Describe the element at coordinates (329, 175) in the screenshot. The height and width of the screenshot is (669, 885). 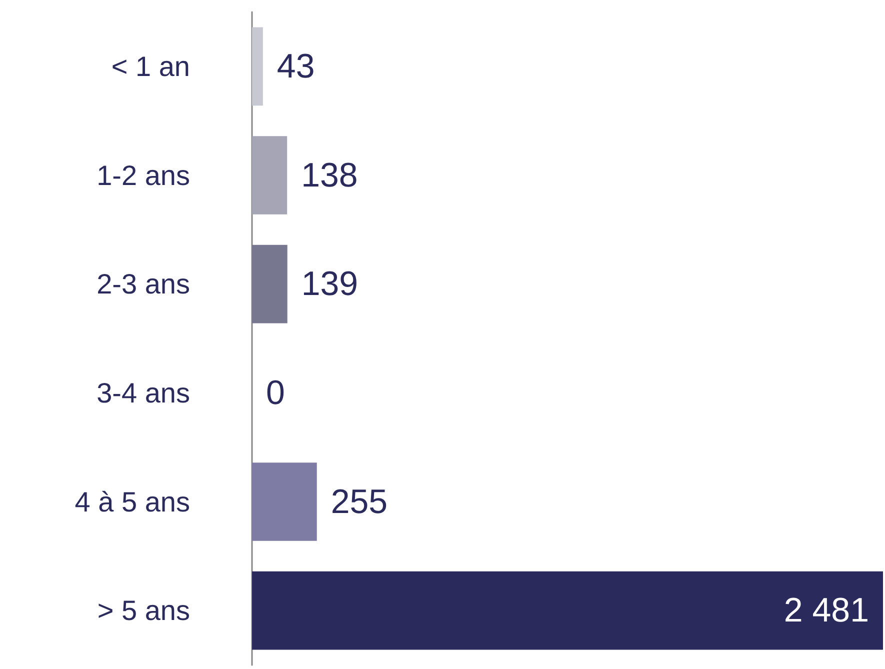
I see `data-label: 138` at that location.